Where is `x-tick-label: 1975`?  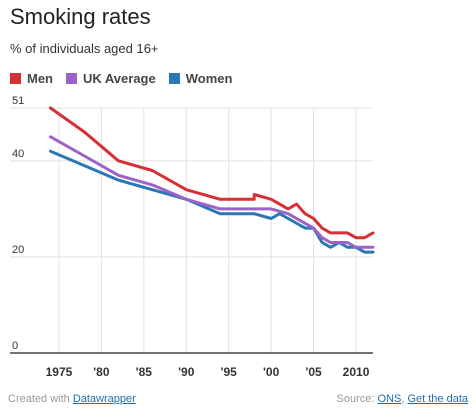 x-tick-label: 1975 is located at coordinates (59, 372).